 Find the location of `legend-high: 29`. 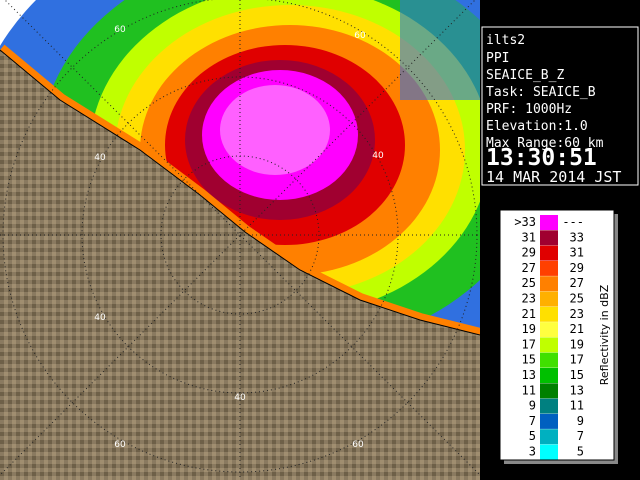

legend-high: 29 is located at coordinates (577, 268).